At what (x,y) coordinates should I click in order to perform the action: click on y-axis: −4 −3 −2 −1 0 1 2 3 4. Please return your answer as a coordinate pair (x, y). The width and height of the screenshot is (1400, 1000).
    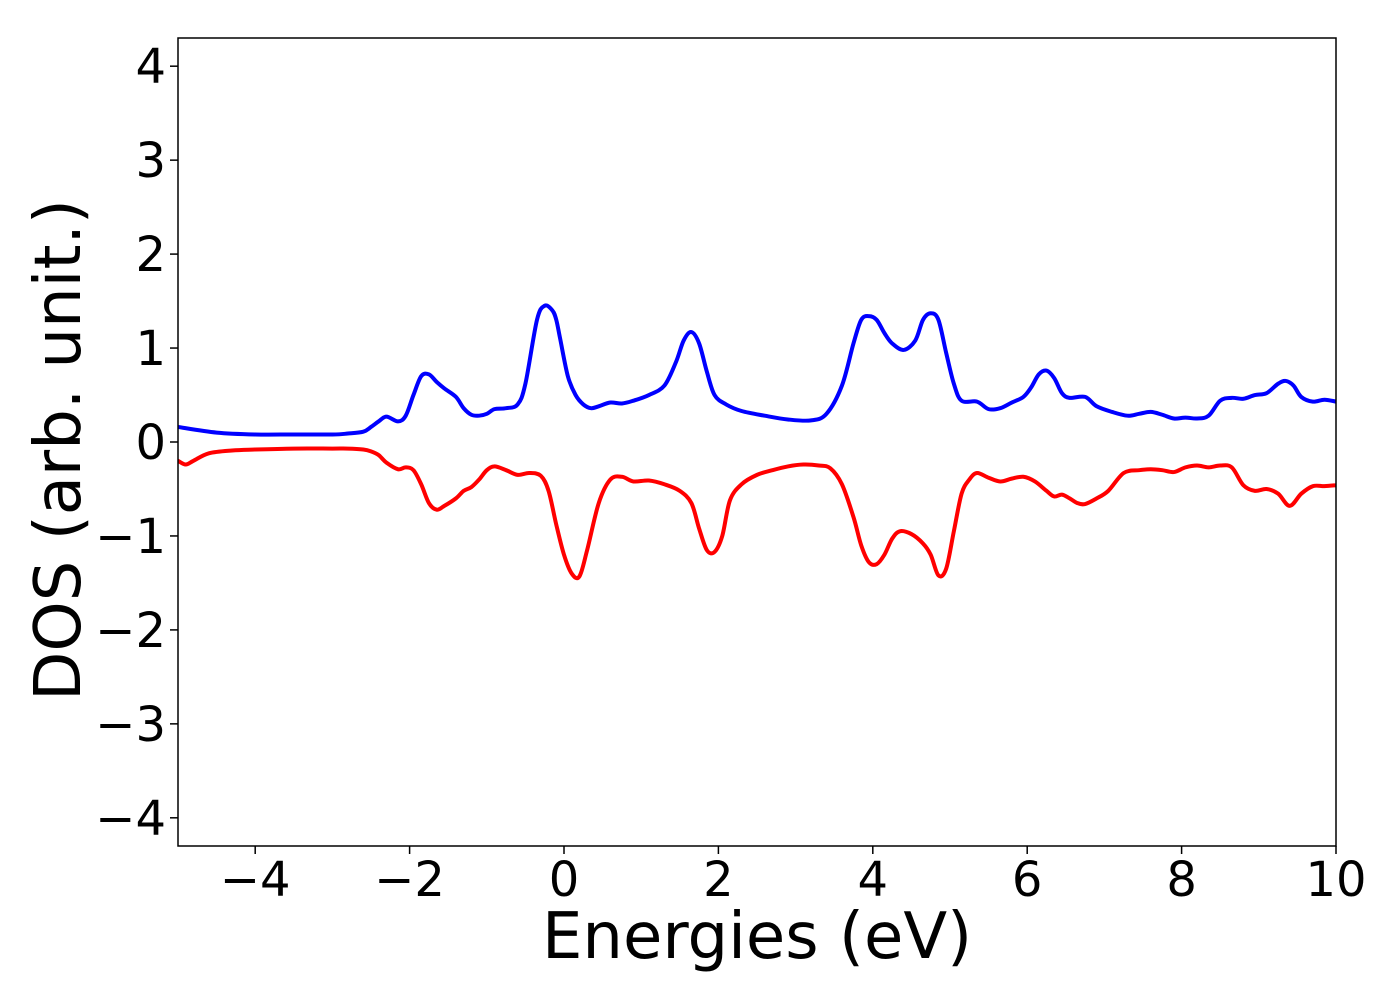
    Looking at the image, I should click on (136, 443).